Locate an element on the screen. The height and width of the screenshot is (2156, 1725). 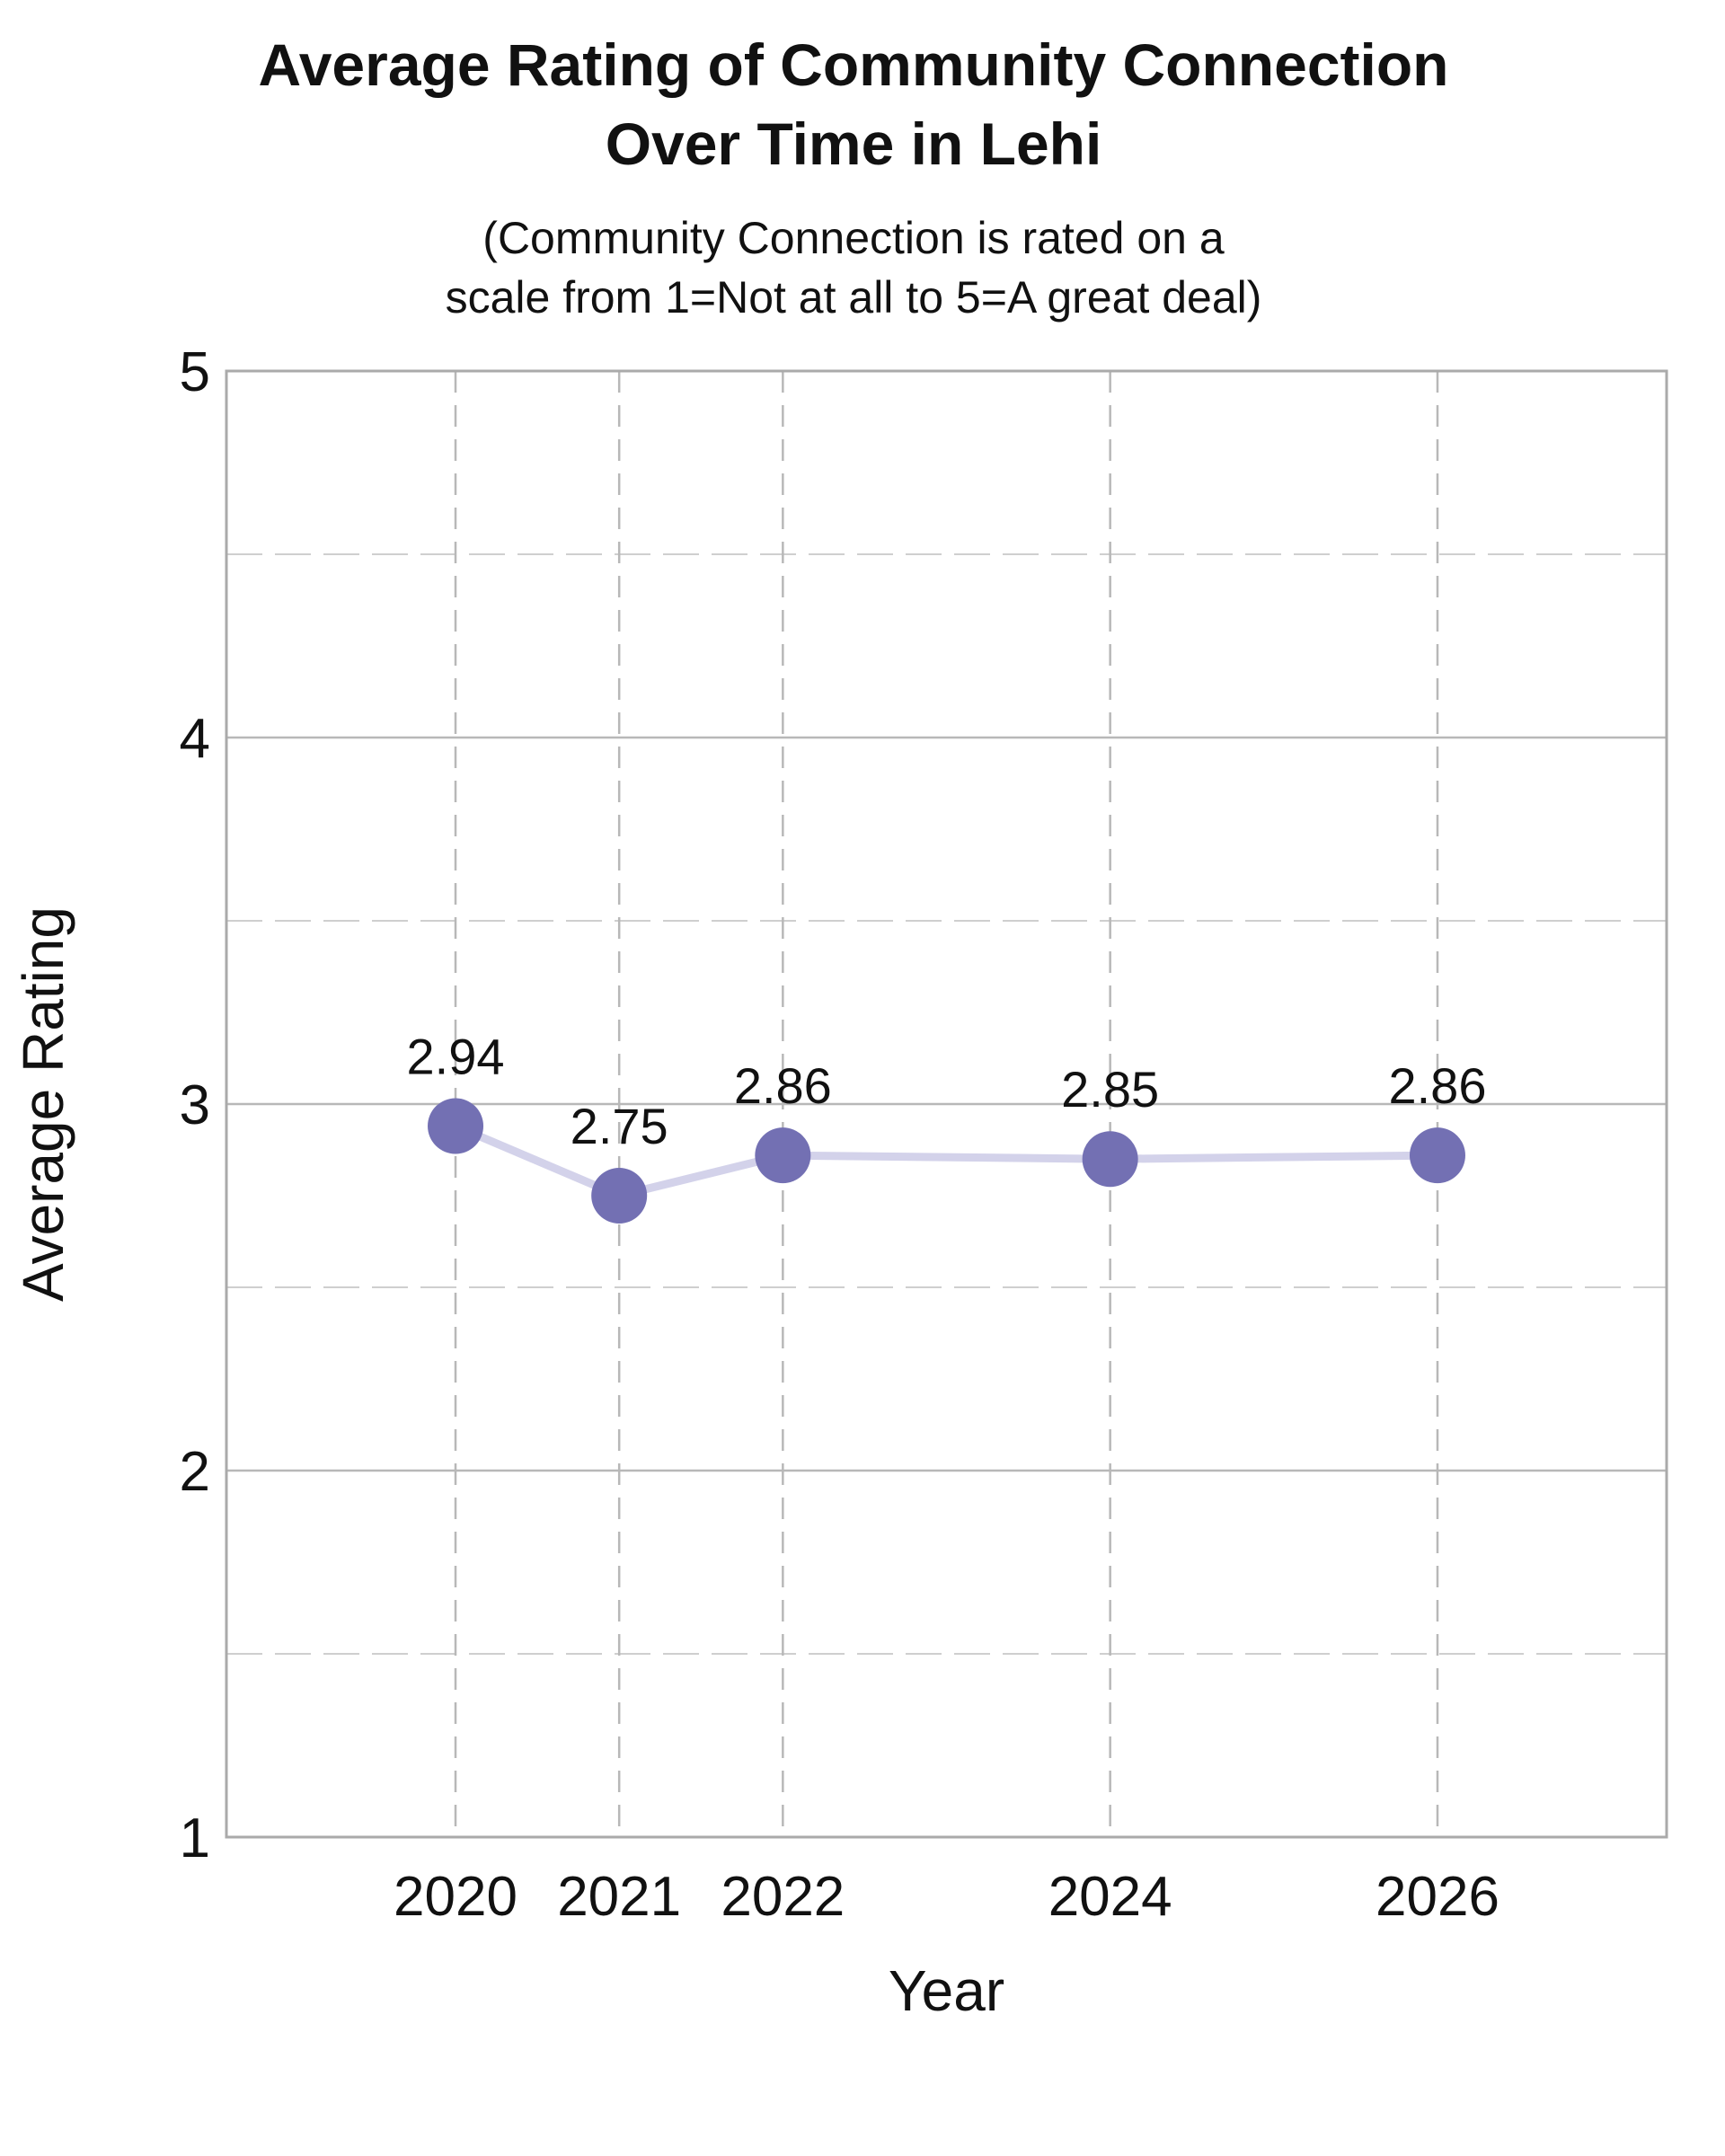
data-label: 2.85 is located at coordinates (1110, 1090).